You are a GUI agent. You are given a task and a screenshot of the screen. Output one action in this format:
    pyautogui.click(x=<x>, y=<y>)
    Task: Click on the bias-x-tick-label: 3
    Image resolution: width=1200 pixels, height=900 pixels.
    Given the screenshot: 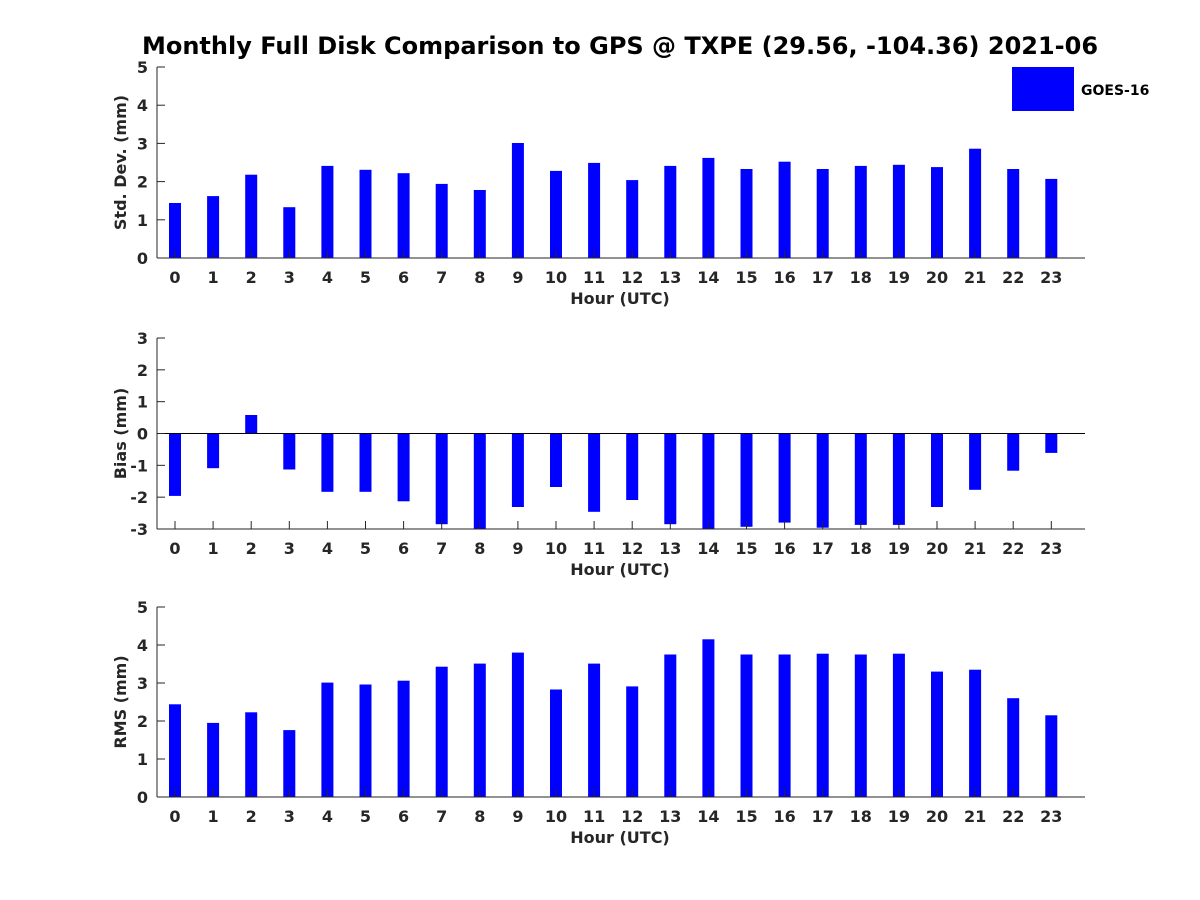 What is the action you would take?
    pyautogui.click(x=289, y=548)
    